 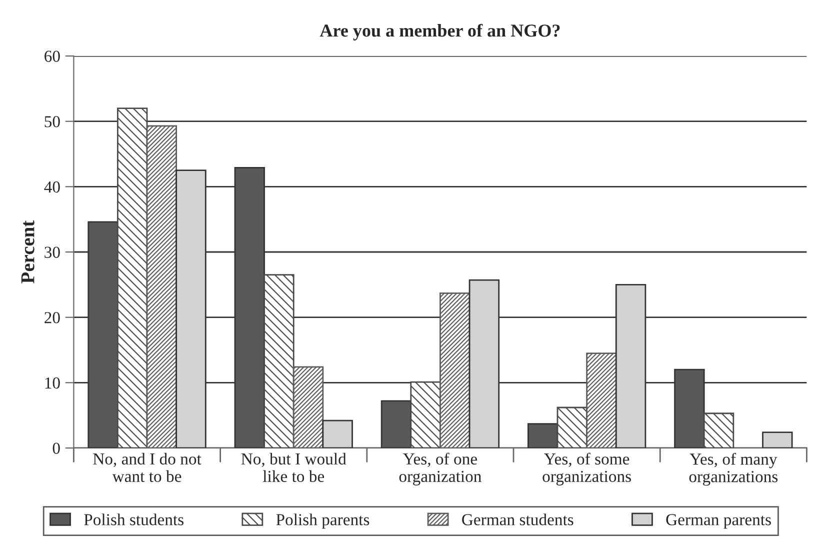 I want to click on y-tick-label: 0, so click(x=56, y=448).